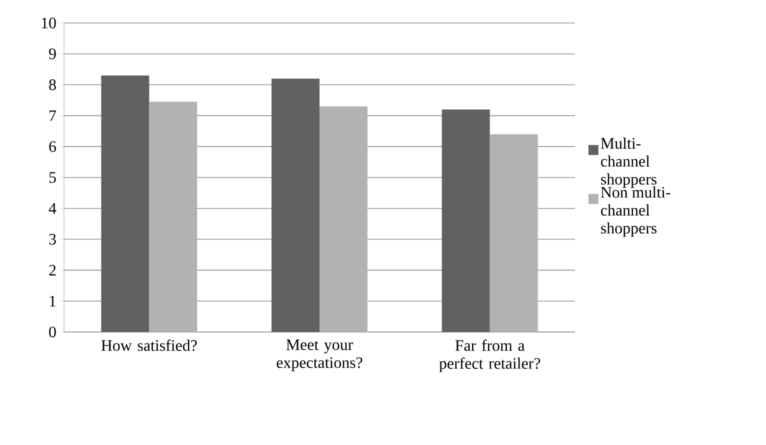 Image resolution: width=766 pixels, height=445 pixels. I want to click on x-tick-label: How satisfied?, so click(149, 345).